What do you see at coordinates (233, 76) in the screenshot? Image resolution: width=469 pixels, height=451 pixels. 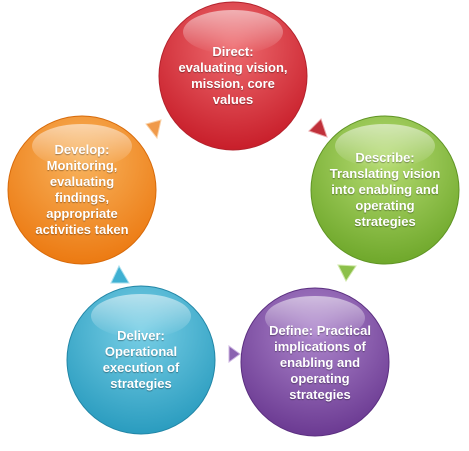 I see `direct-node` at bounding box center [233, 76].